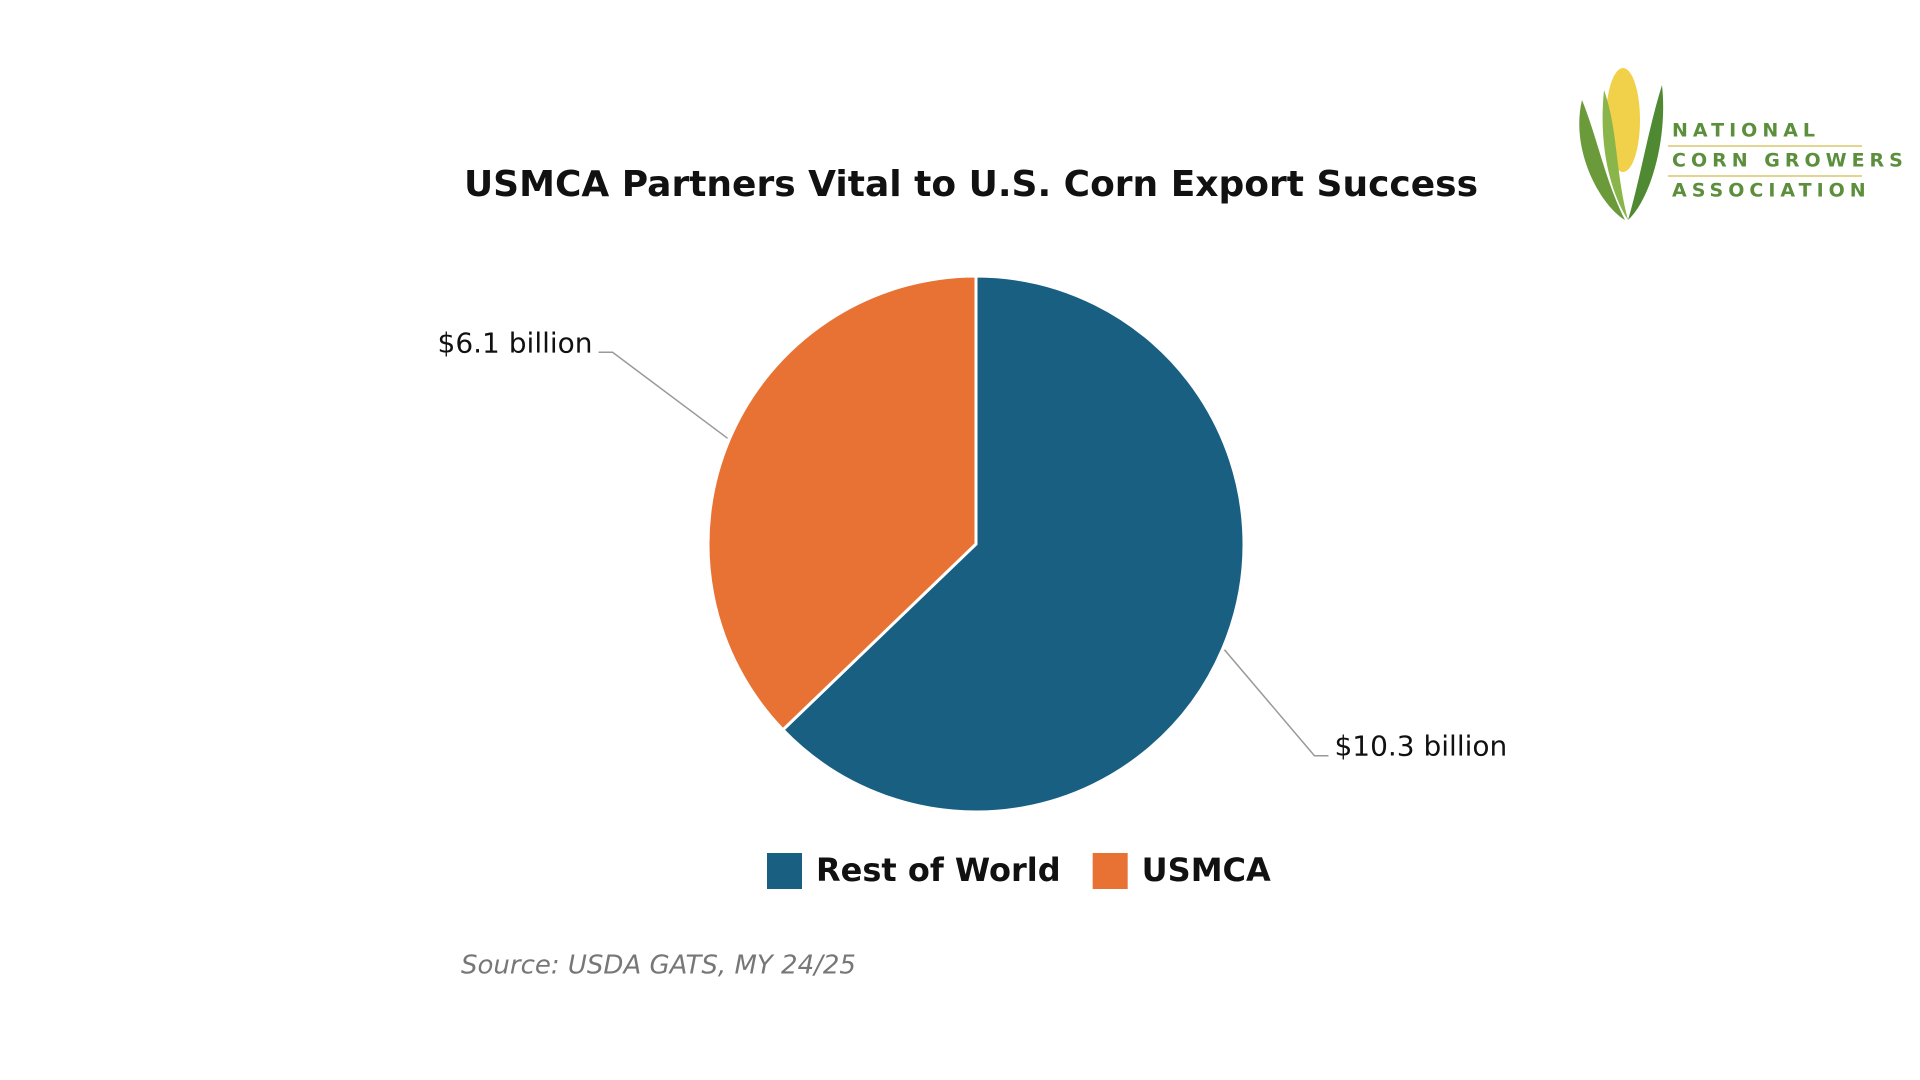 Image resolution: width=1920 pixels, height=1080 pixels. What do you see at coordinates (515, 342) in the screenshot?
I see `value-label: $6.1 billion` at bounding box center [515, 342].